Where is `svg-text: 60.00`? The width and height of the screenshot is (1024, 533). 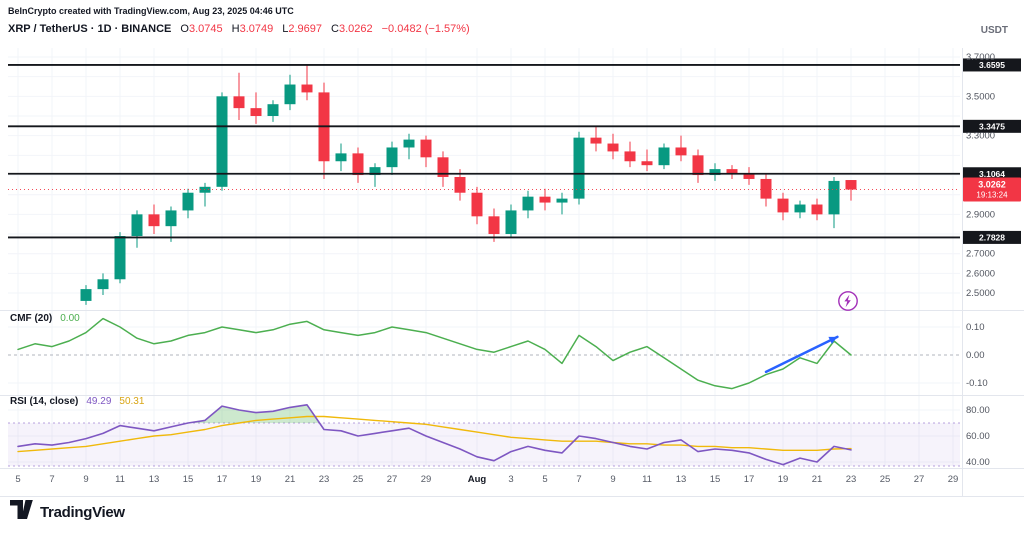
svg-text: 60.00 is located at coordinates (978, 436).